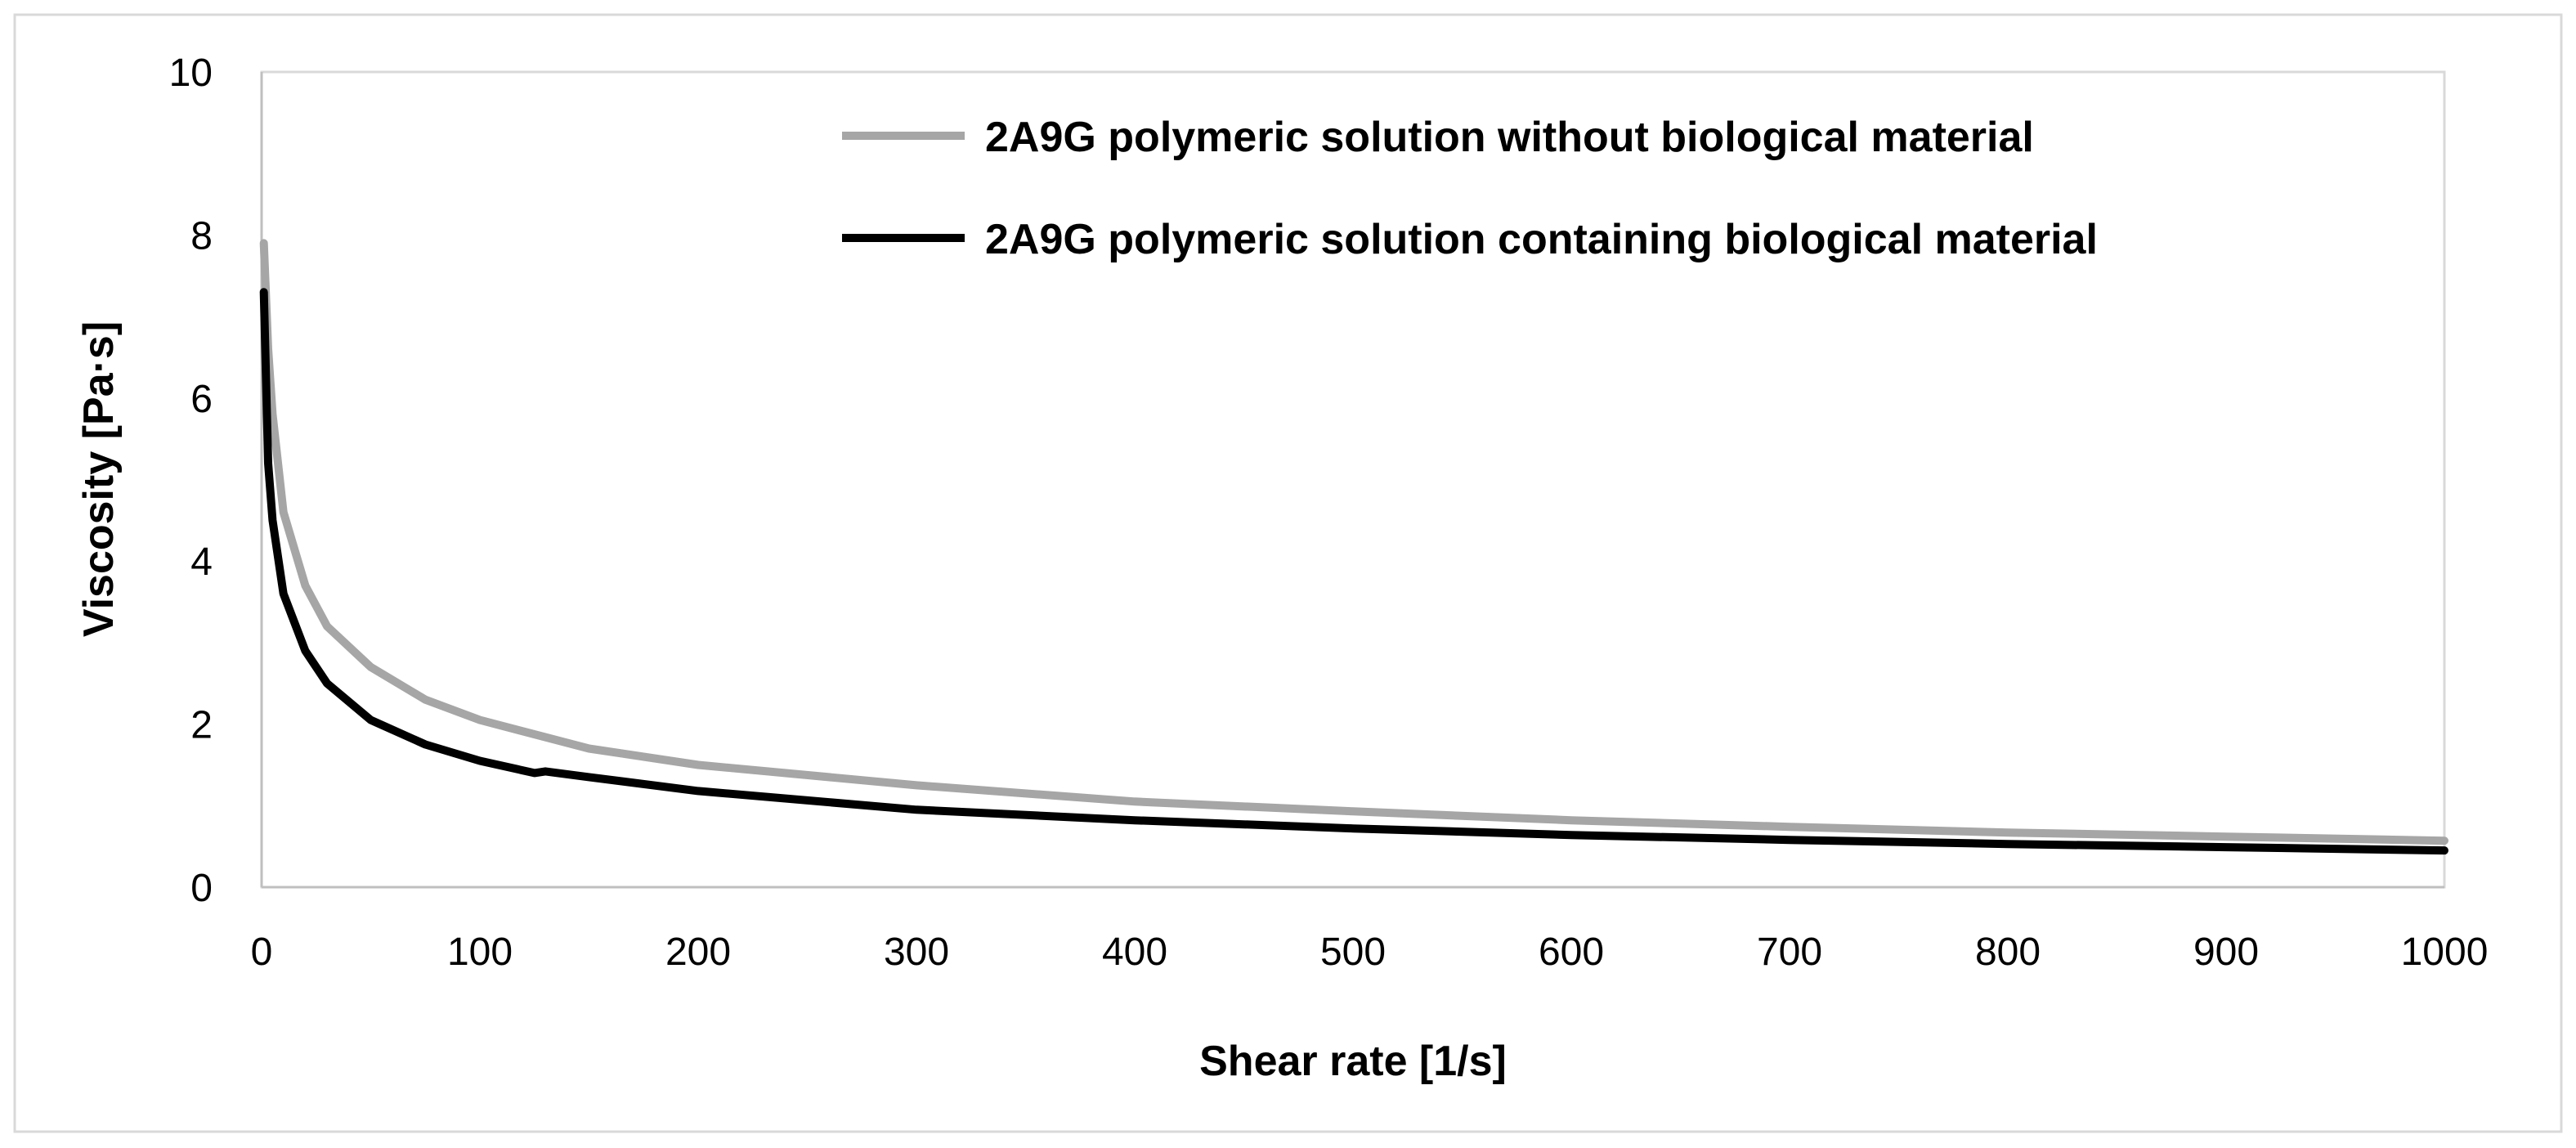  What do you see at coordinates (2226, 952) in the screenshot?
I see `x-tick-label: 900` at bounding box center [2226, 952].